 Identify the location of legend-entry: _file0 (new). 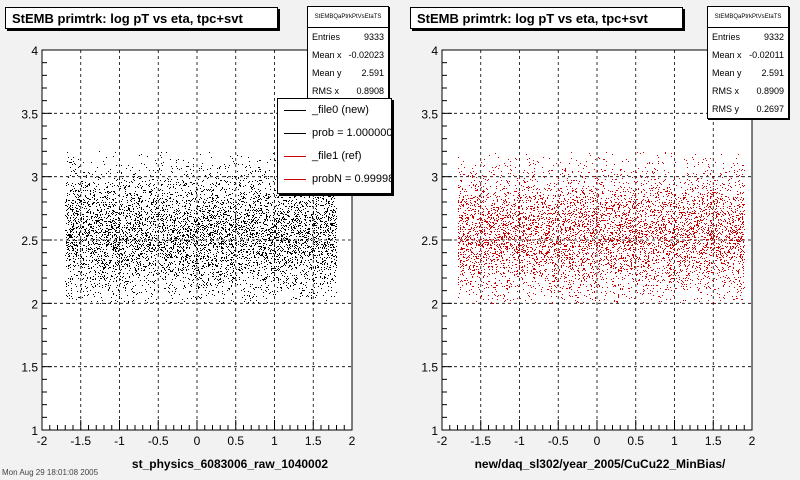
(334, 110).